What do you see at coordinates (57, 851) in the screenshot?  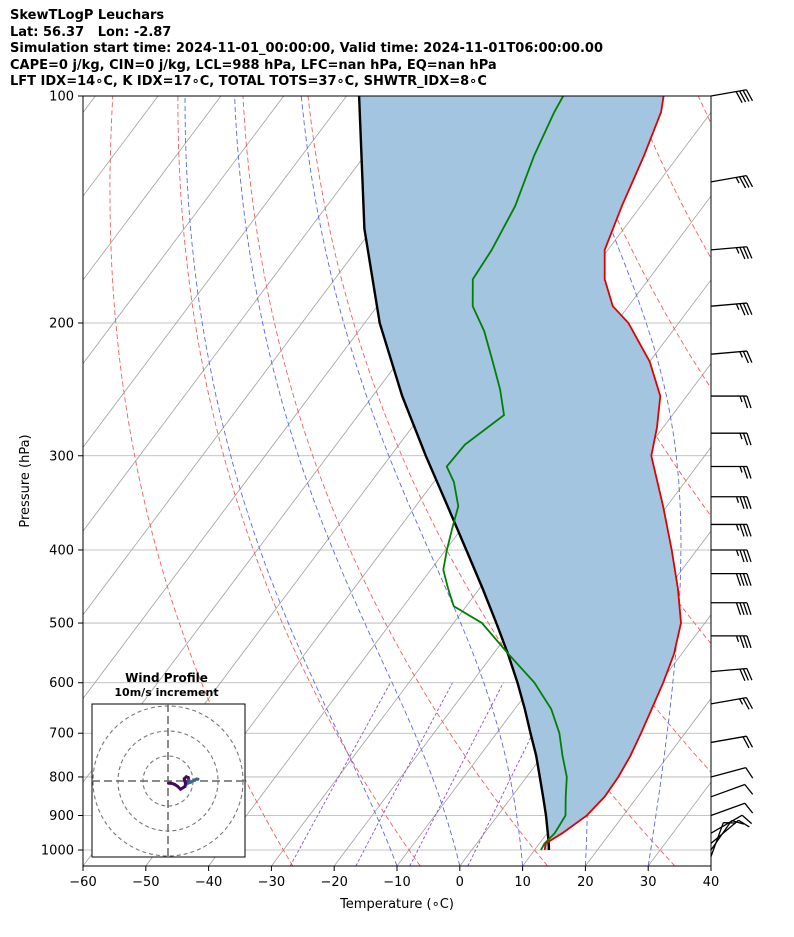 I see `y-tick-label: 1000` at bounding box center [57, 851].